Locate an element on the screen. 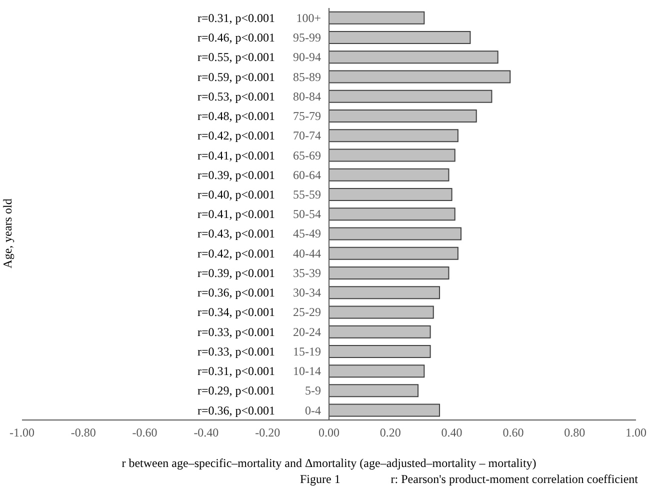 Image resolution: width=650 pixels, height=492 pixels. data-label: r=0.55, p<0.001 is located at coordinates (236, 57).